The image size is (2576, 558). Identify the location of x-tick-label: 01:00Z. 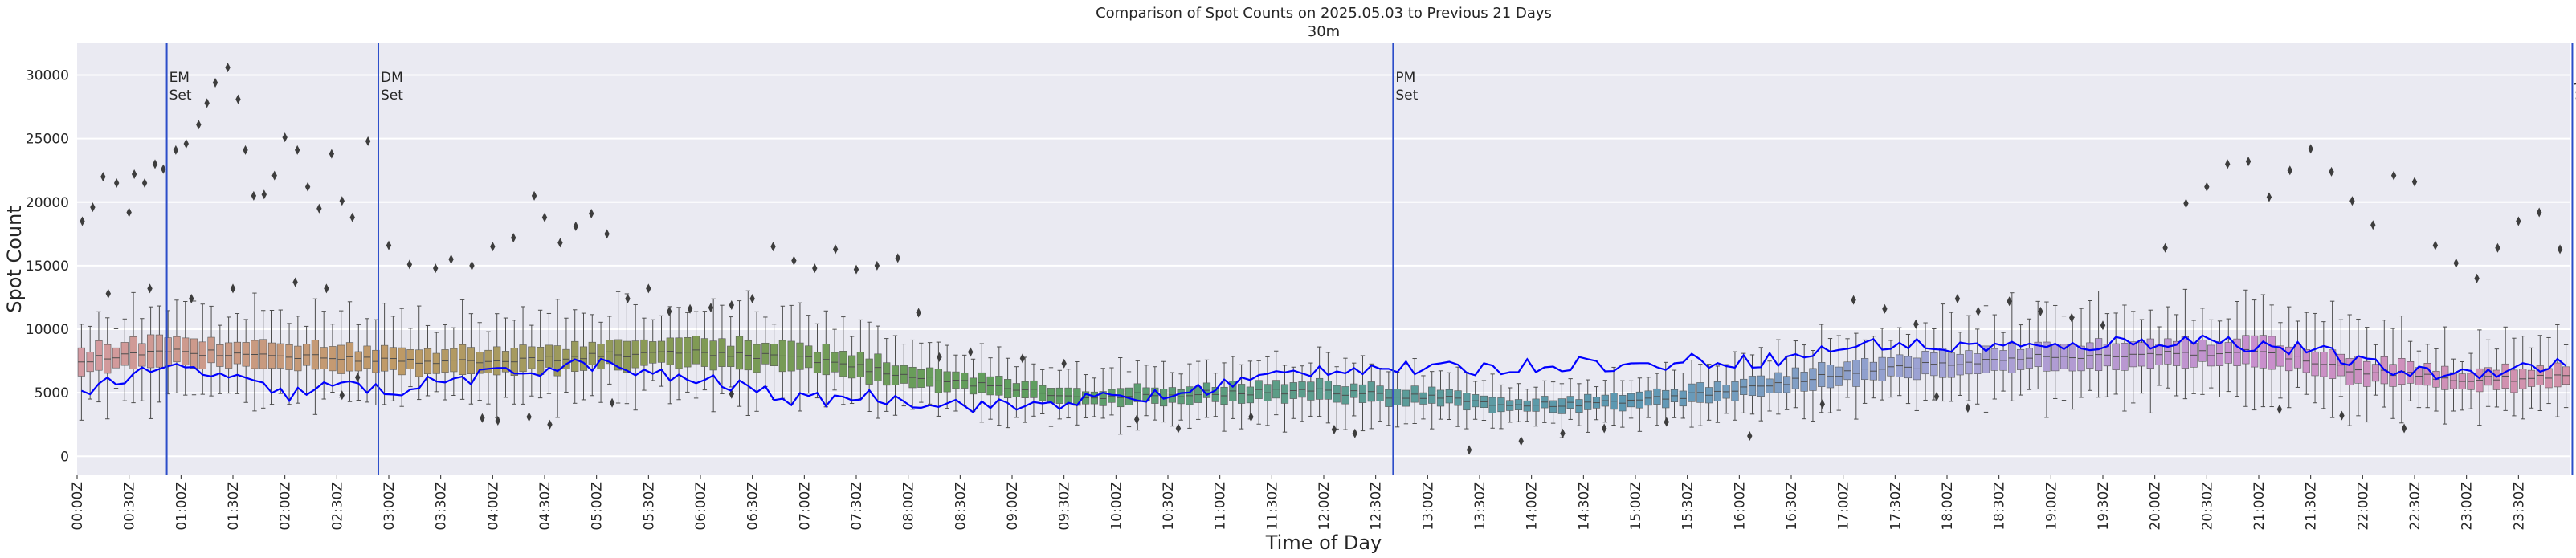
(182, 506).